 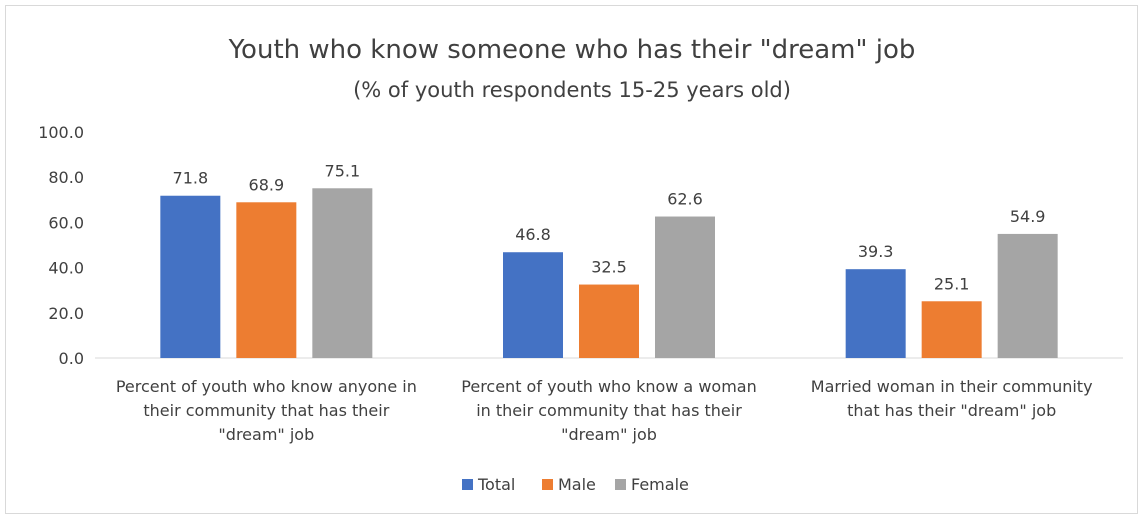 What do you see at coordinates (620, 484) in the screenshot?
I see `legend-swatch-female` at bounding box center [620, 484].